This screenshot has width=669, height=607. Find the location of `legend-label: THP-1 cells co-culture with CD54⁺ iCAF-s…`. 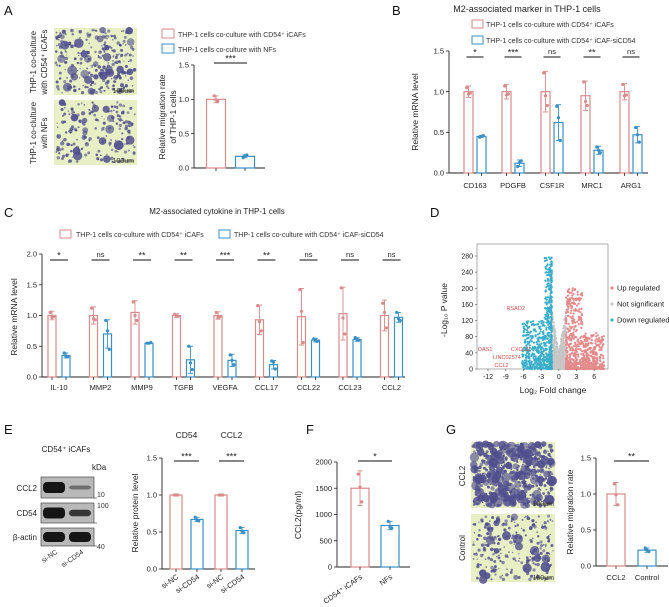

legend-label: THP-1 cells co-culture with CD54⁺ iCAF-s… is located at coordinates (309, 235).